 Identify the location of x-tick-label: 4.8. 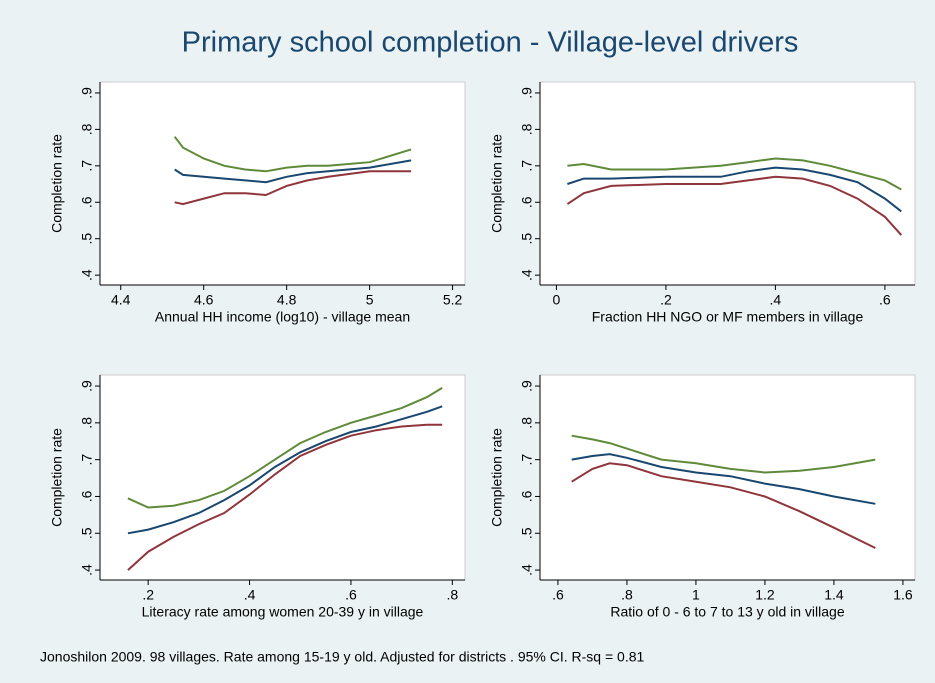
(287, 300).